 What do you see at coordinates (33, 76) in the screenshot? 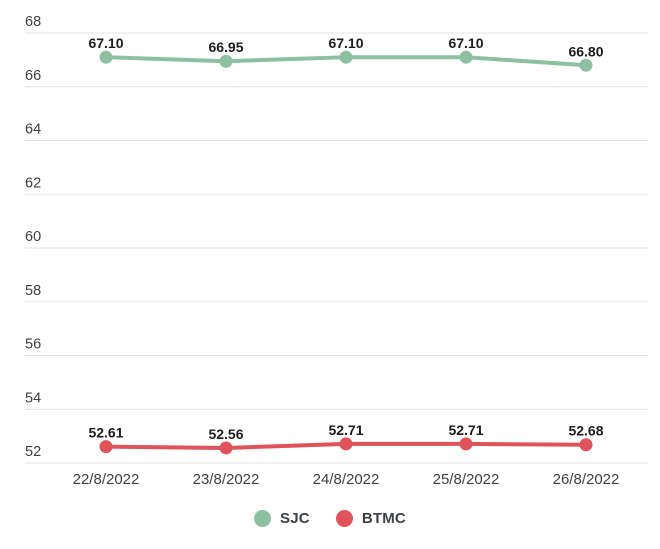
I see `y-tick-label: 66` at bounding box center [33, 76].